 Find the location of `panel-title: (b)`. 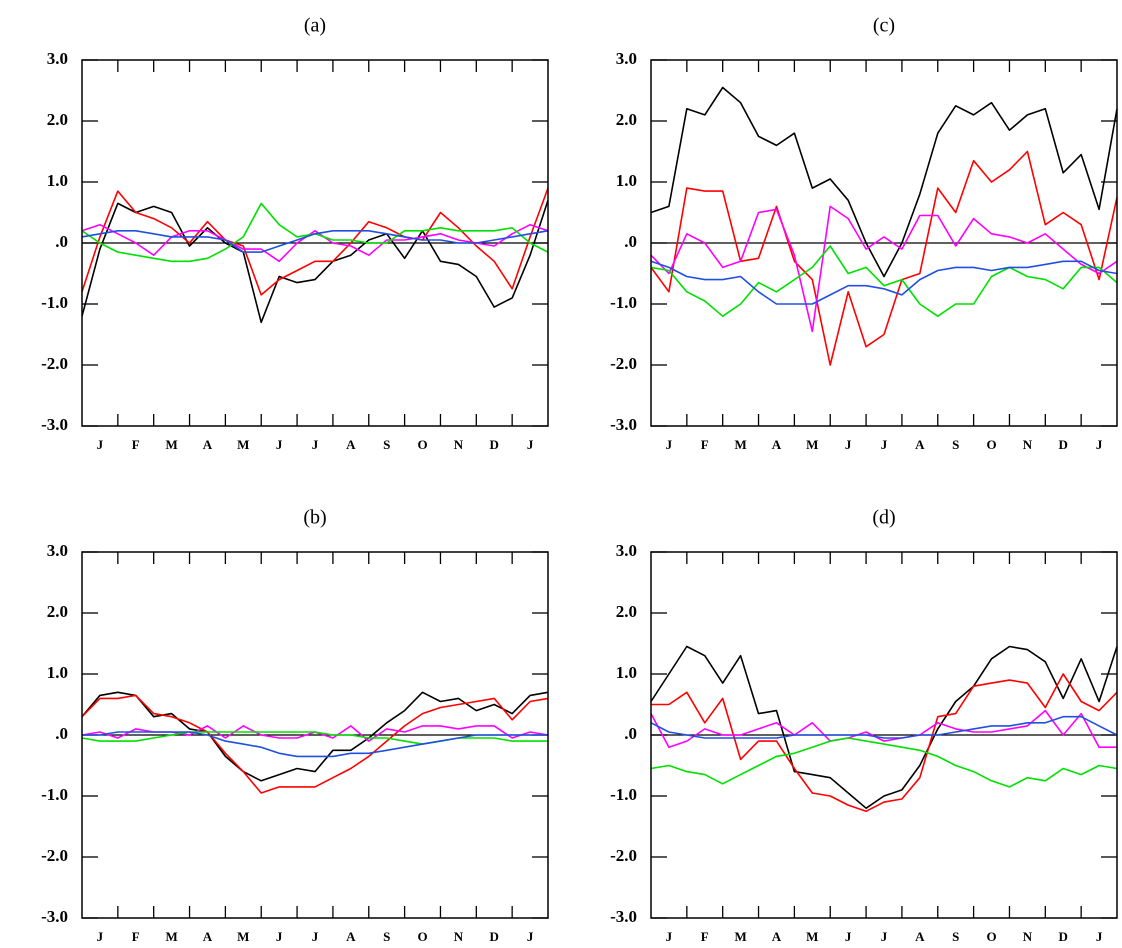

panel-title: (b) is located at coordinates (314, 518).